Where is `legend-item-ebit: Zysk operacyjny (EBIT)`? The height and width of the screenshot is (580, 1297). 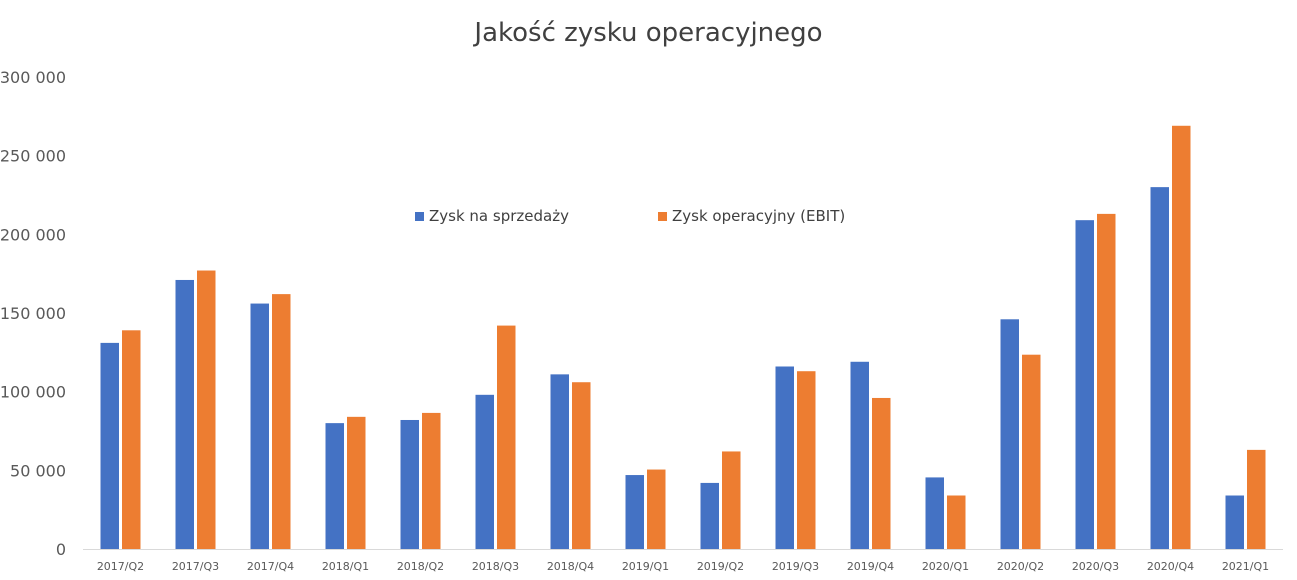 legend-item-ebit: Zysk operacyjny (EBIT) is located at coordinates (751, 216).